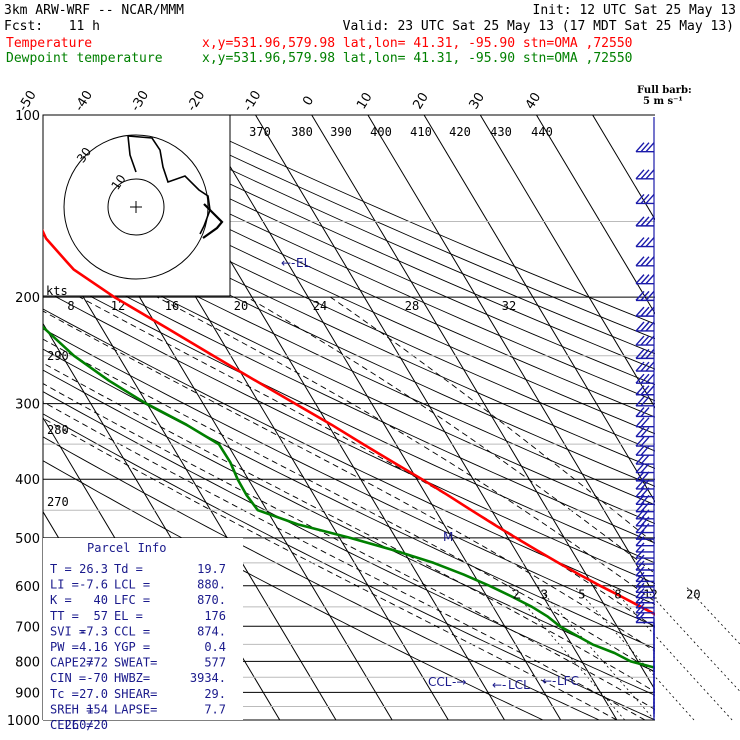 Image resolution: width=740 pixels, height=740 pixels. I want to click on pressure-axis: 100 200 300 400 500 600 700 800 900 1000, so click(23, 419).